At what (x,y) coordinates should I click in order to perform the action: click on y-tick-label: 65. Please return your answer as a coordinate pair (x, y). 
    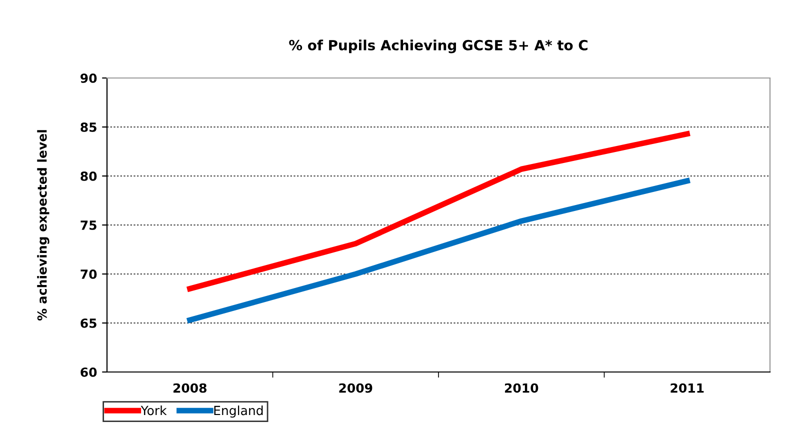
    Looking at the image, I should click on (88, 323).